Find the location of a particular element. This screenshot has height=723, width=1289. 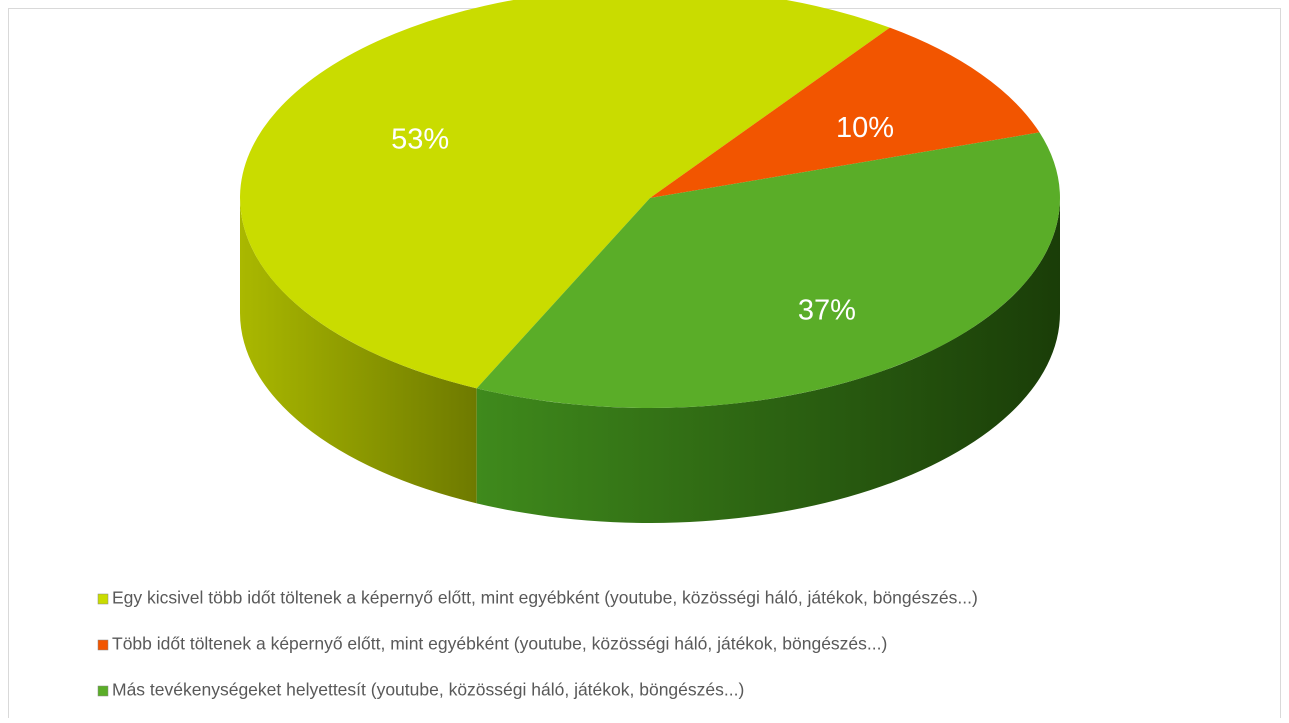

slice-side is located at coordinates (358, 351).